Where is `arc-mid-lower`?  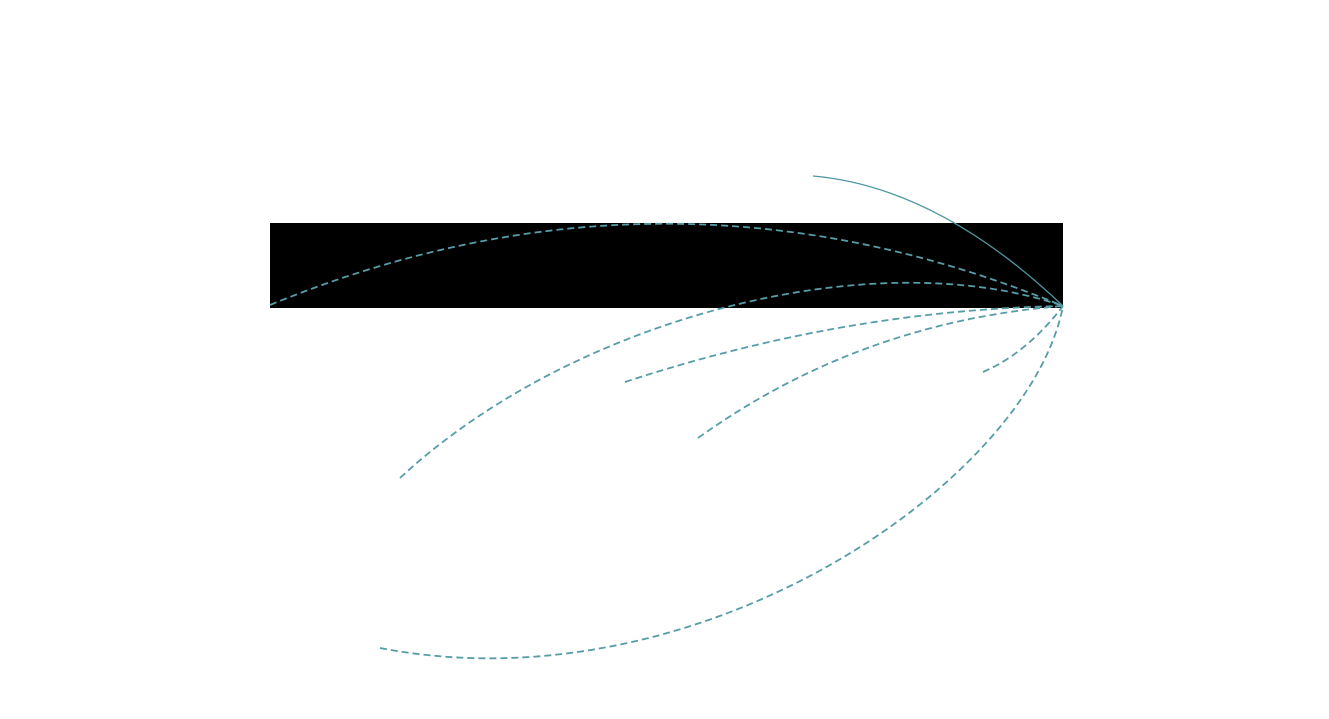
arc-mid-lower is located at coordinates (880, 372).